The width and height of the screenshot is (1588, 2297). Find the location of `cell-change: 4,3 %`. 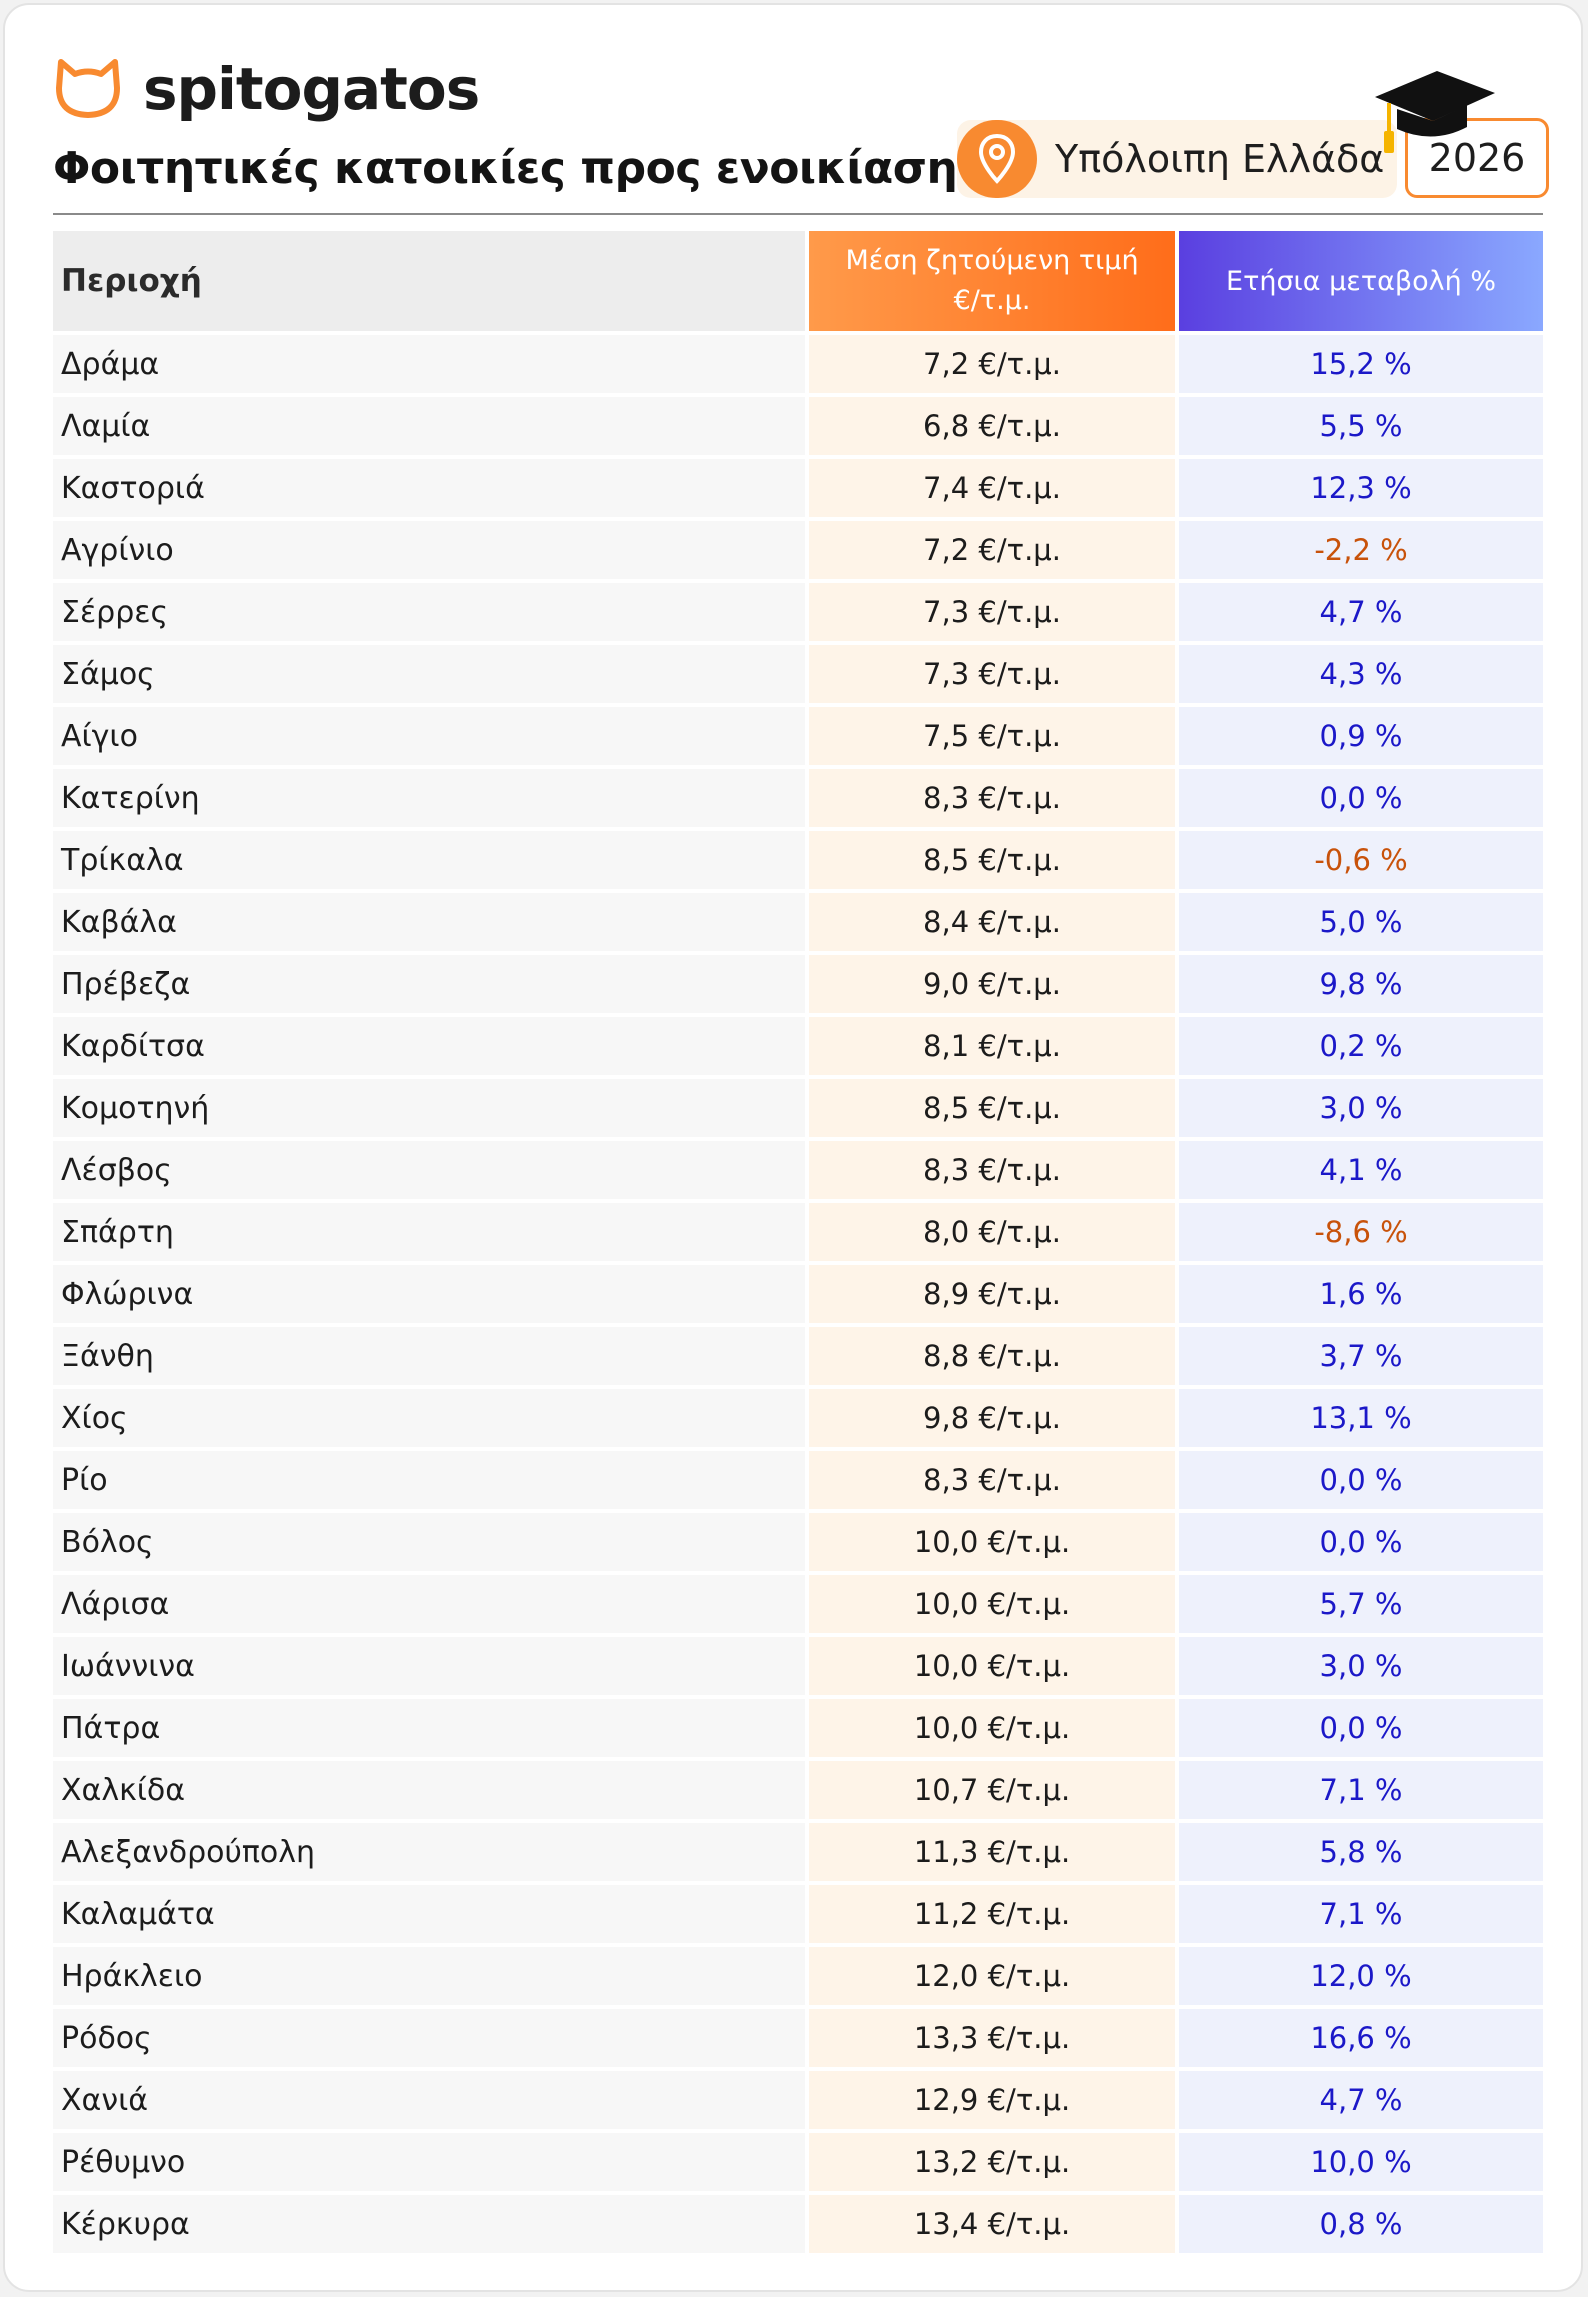

cell-change: 4,3 % is located at coordinates (1361, 674).